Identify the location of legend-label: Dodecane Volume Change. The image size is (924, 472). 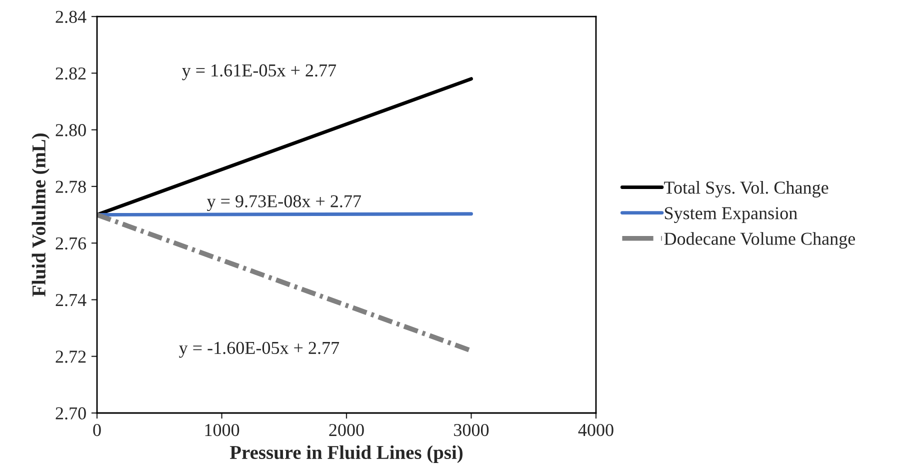
(759, 240).